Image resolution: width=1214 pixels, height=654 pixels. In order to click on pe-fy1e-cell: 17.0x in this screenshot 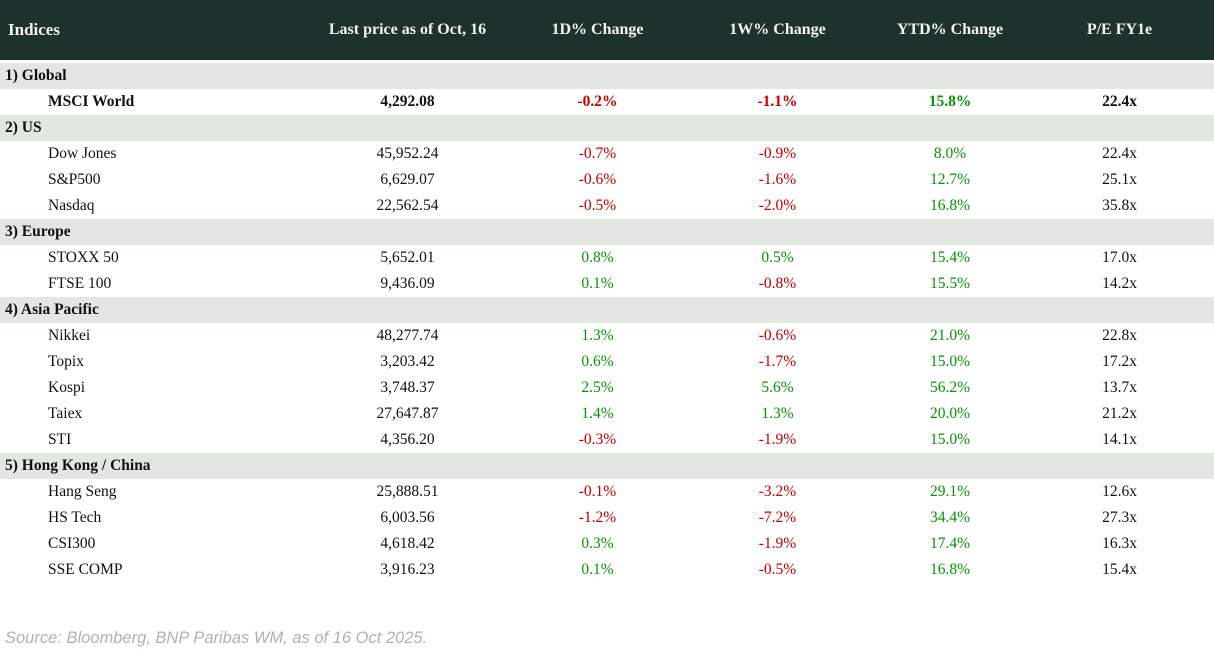, I will do `click(1119, 257)`.